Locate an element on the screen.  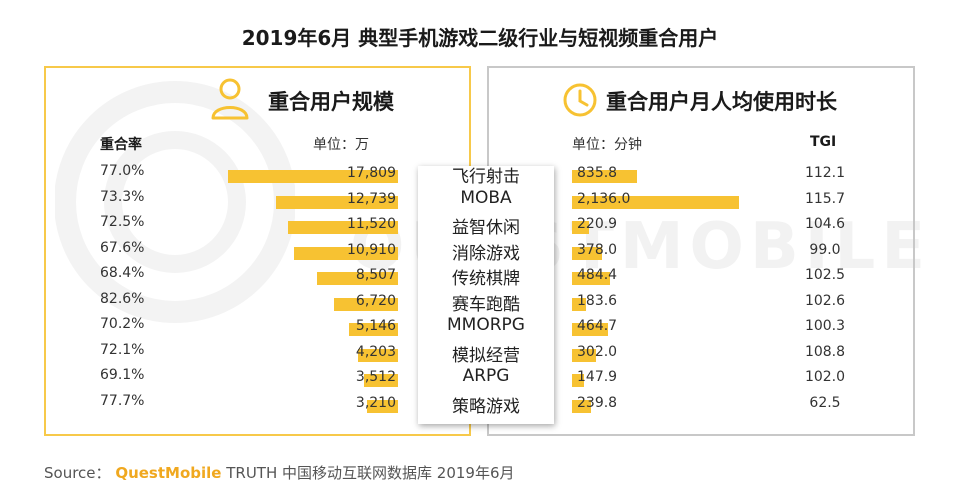
overlap-users-label: 3,512 is located at coordinates (375, 377).